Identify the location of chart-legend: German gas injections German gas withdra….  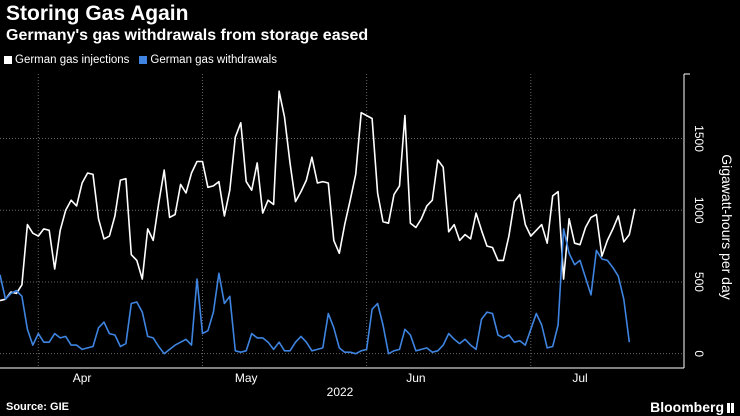
(140, 60).